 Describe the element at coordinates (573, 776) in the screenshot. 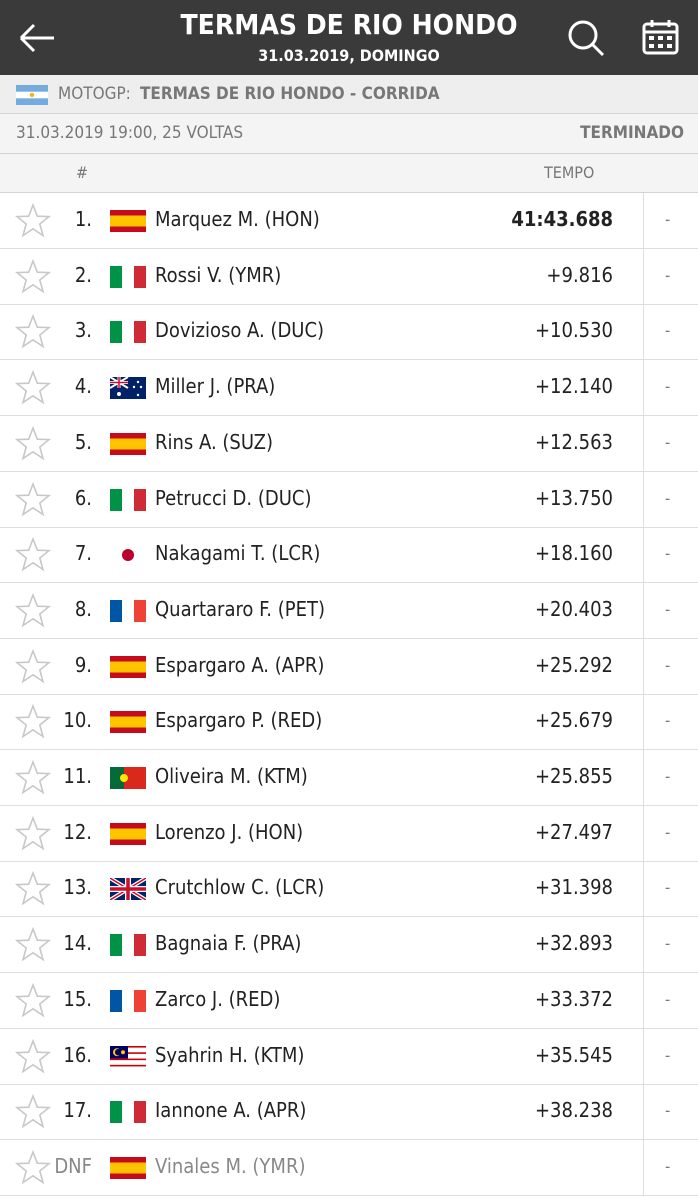

I see `time: +25.855` at that location.